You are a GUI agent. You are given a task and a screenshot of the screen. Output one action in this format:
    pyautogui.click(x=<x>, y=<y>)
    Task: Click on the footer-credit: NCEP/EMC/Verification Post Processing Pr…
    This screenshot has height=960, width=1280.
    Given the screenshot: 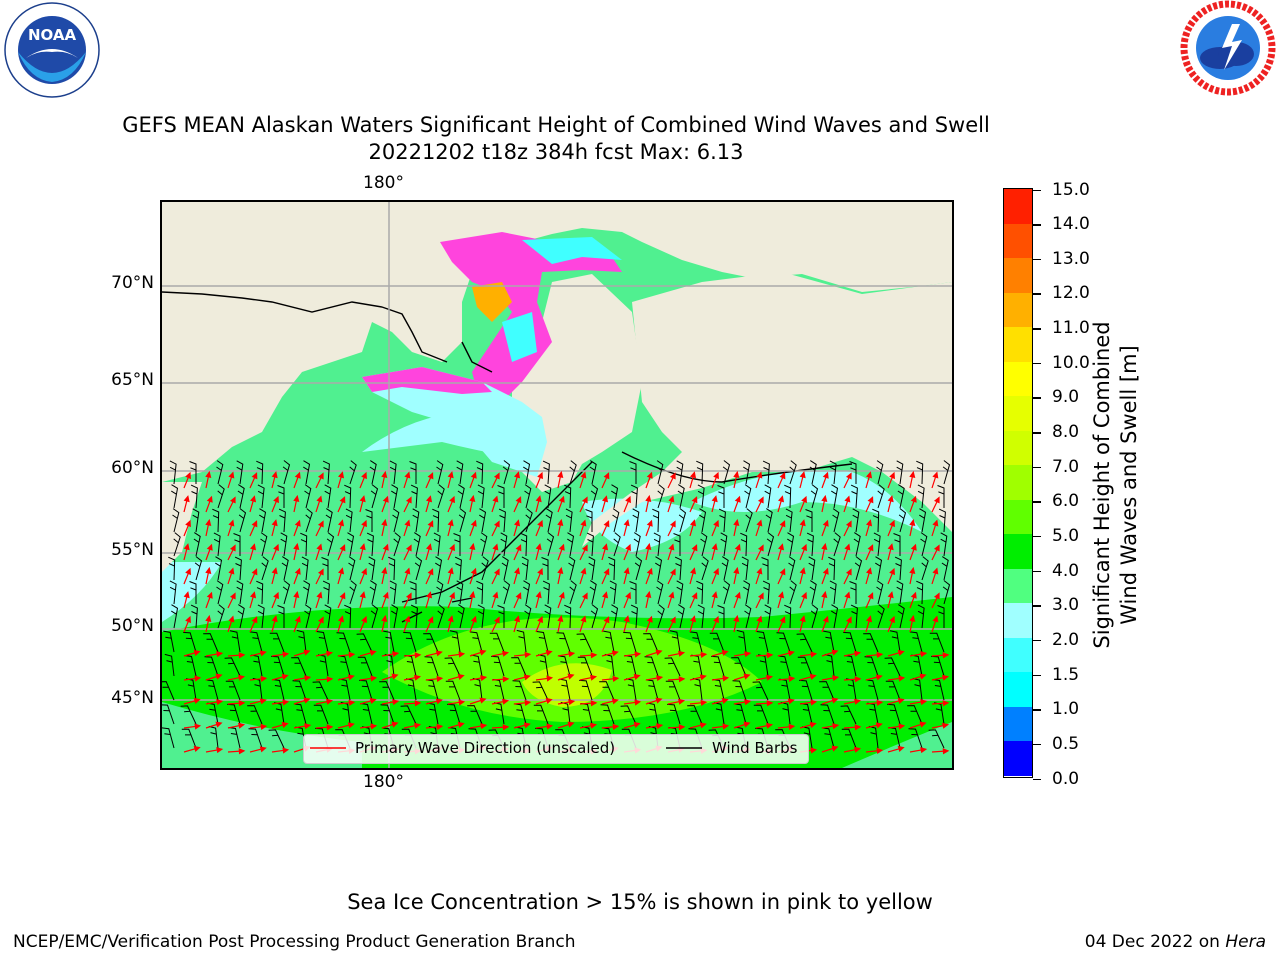 What is the action you would take?
    pyautogui.click(x=294, y=942)
    